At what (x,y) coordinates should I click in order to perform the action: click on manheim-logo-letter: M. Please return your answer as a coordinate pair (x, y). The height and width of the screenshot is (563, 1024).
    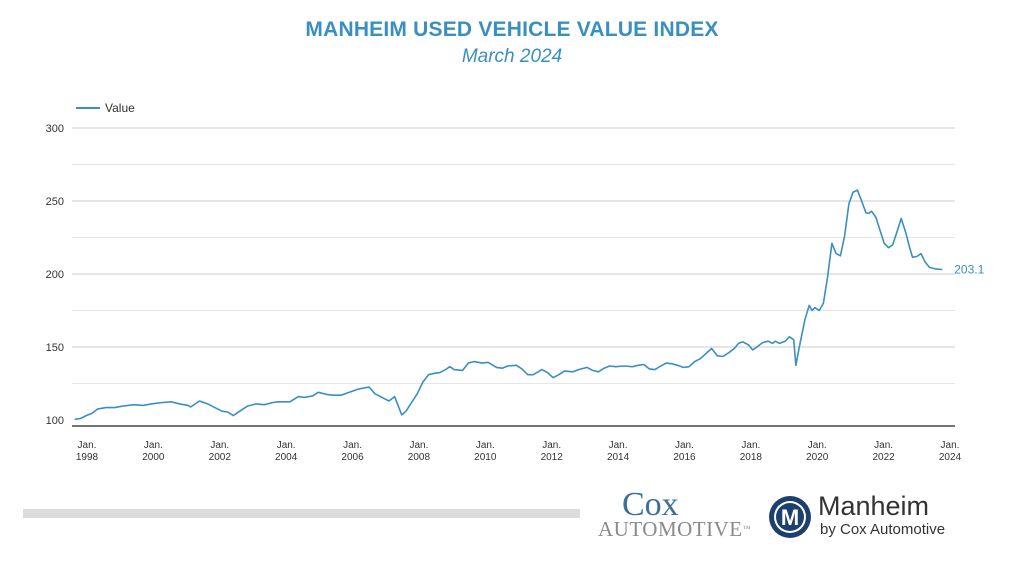
    Looking at the image, I should click on (790, 517).